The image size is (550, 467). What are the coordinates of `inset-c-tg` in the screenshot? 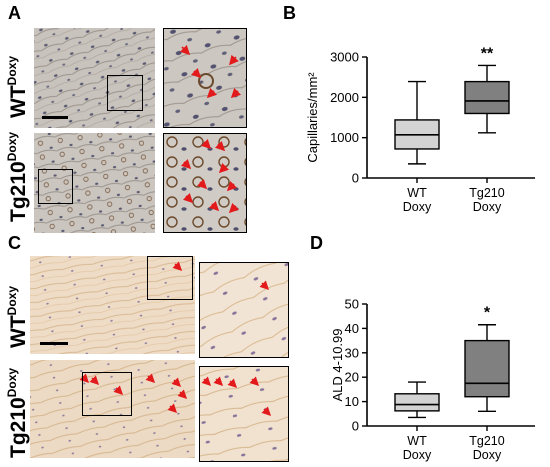 It's located at (244, 414).